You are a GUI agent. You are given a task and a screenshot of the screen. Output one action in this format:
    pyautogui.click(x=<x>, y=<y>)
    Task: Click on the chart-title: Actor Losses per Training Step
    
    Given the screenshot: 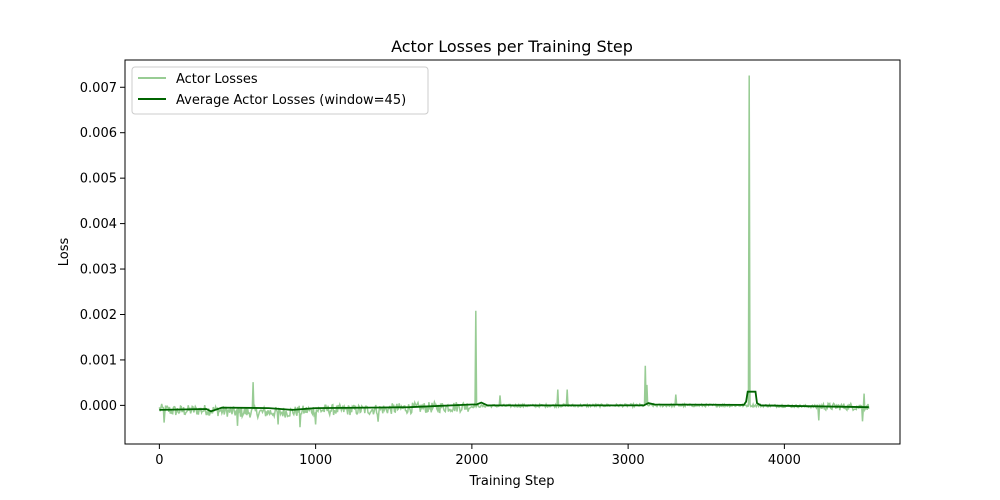 What is the action you would take?
    pyautogui.click(x=512, y=46)
    